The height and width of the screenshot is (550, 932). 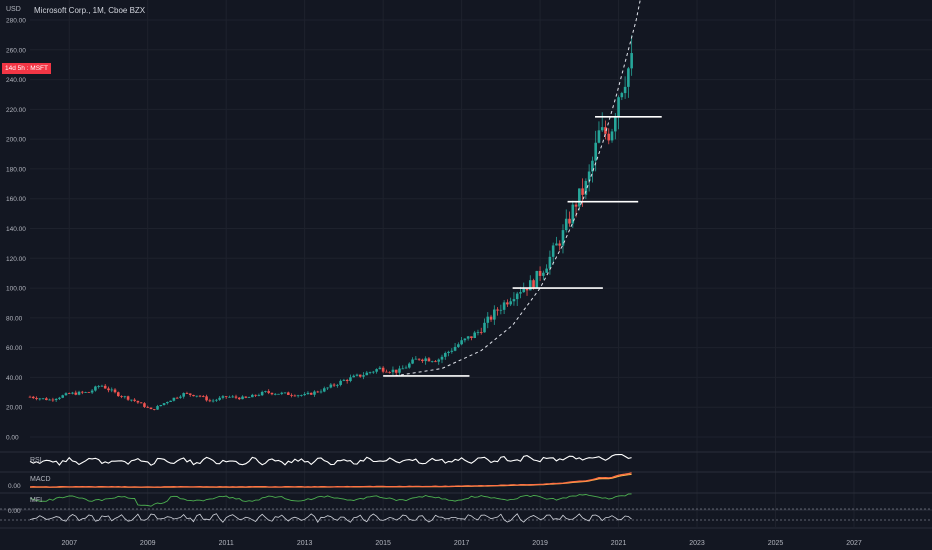 I want to click on y-tick-label: 180.00, so click(x=16, y=169).